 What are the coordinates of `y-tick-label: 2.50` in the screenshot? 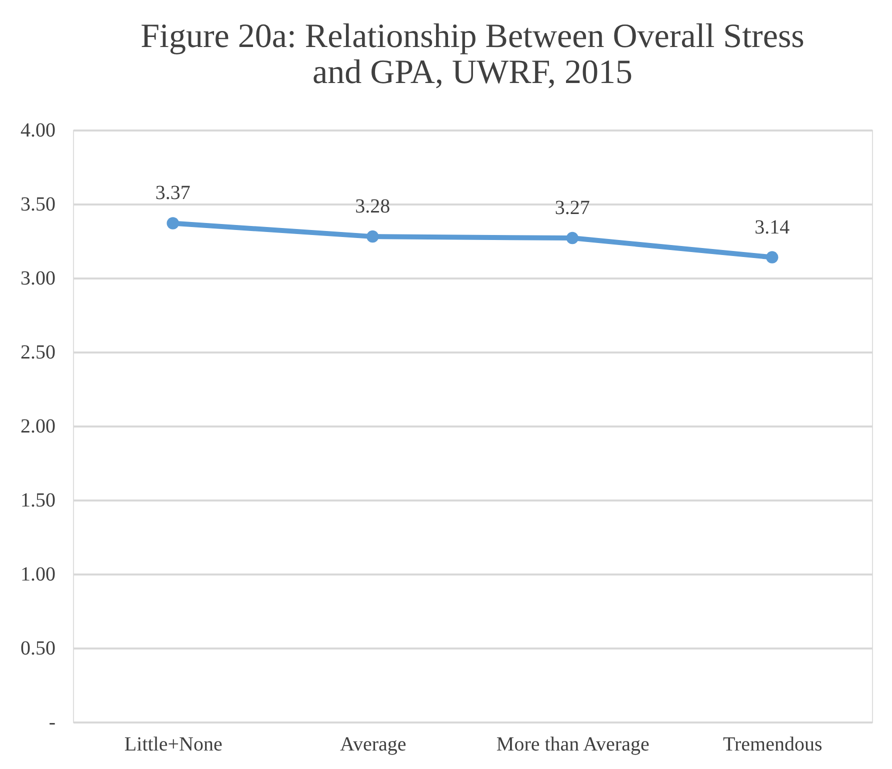 It's located at (38, 353).